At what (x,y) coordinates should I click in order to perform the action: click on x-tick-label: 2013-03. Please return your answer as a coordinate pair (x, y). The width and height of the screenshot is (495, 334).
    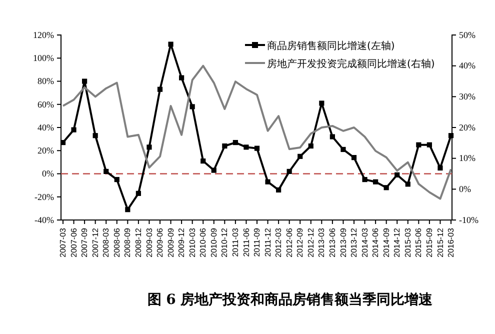
    Looking at the image, I should click on (321, 242).